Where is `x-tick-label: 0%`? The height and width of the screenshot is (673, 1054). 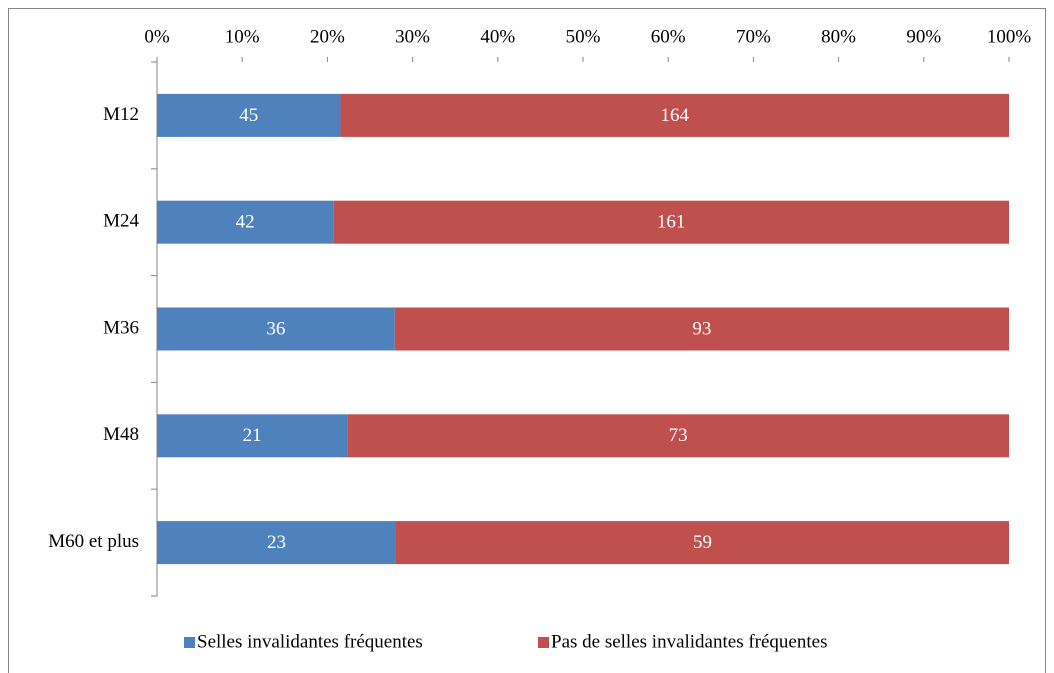
x-tick-label: 0% is located at coordinates (157, 36).